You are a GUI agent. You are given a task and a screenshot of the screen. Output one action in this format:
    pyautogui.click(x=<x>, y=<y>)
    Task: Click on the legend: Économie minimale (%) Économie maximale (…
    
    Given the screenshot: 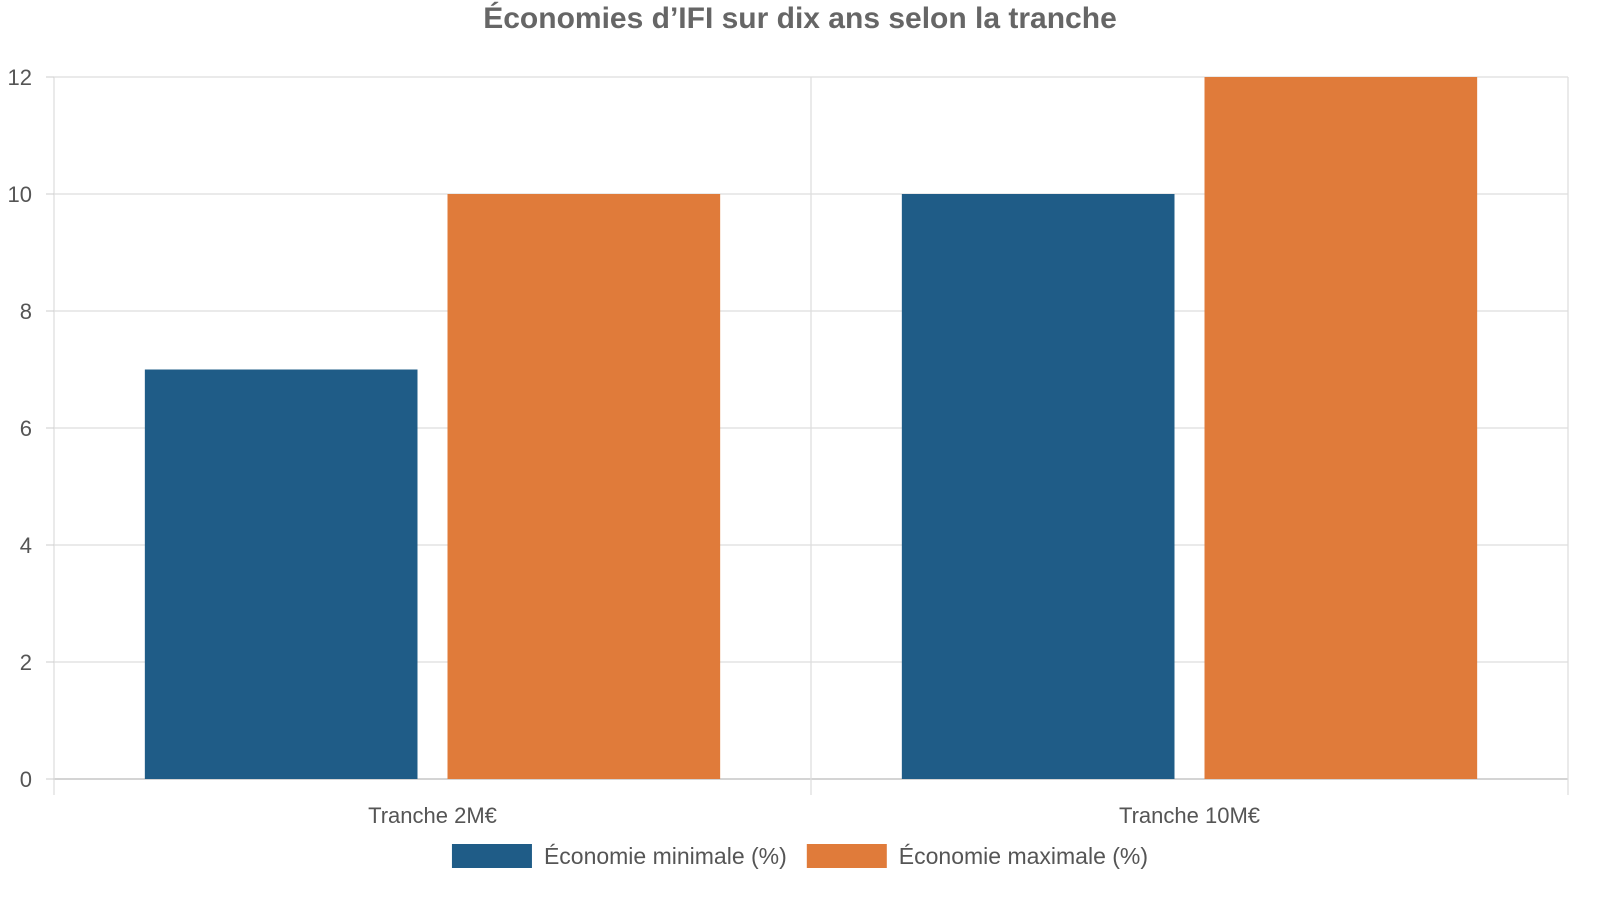 What is the action you would take?
    pyautogui.click(x=799, y=856)
    